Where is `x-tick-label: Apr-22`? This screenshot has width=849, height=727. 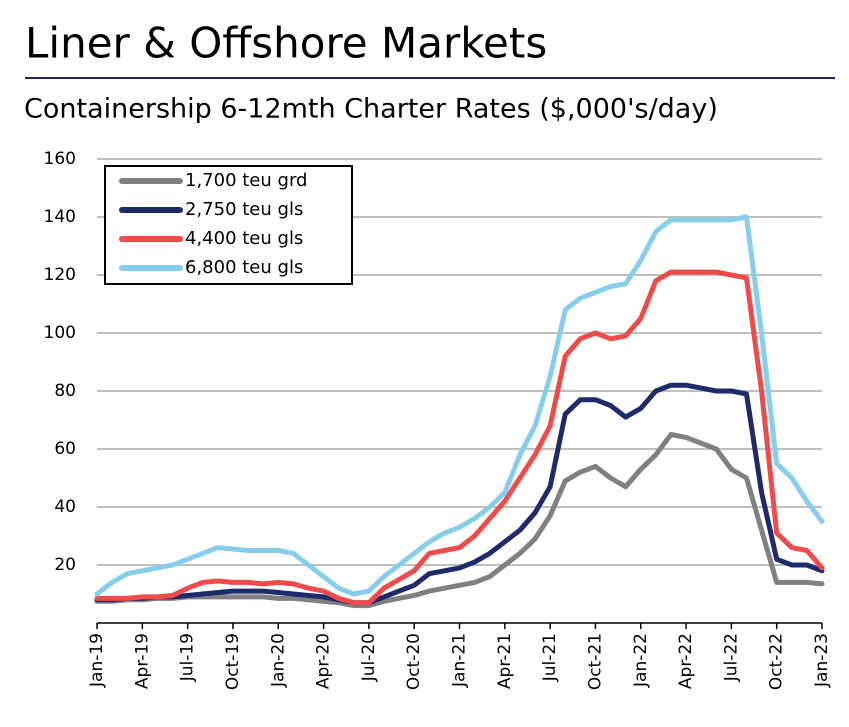
x-tick-label: Apr-22 is located at coordinates (686, 661).